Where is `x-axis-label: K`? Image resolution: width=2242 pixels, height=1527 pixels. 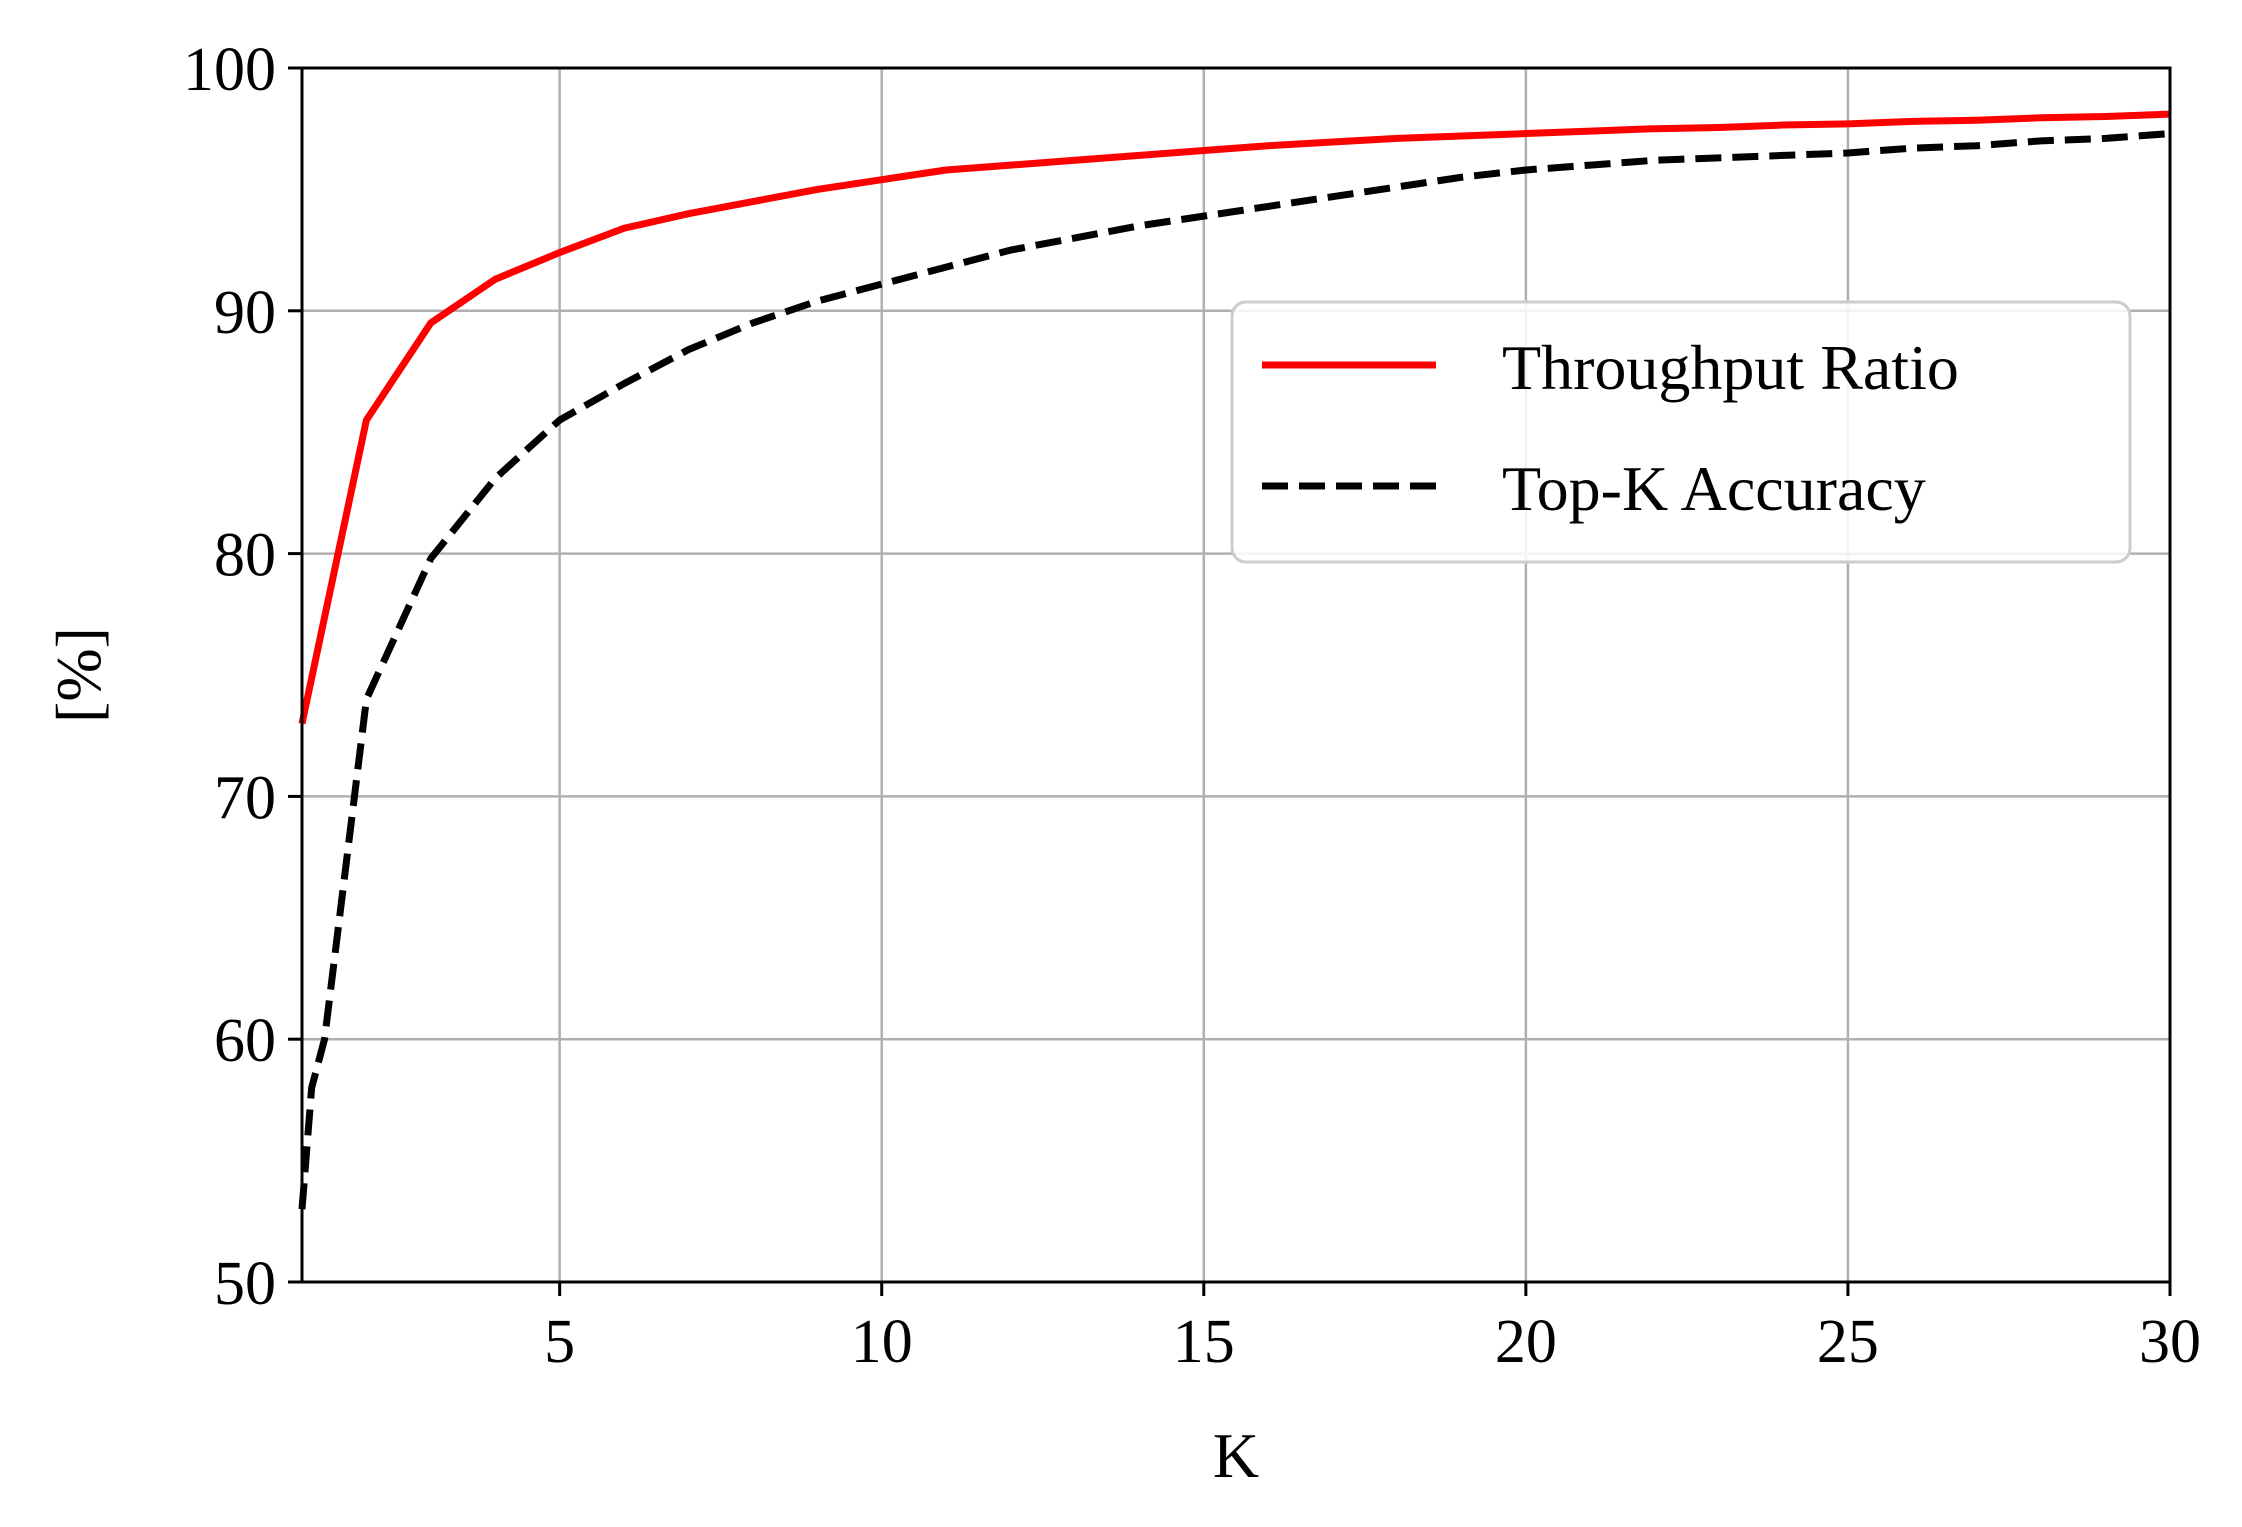
x-axis-label: K is located at coordinates (1236, 1455).